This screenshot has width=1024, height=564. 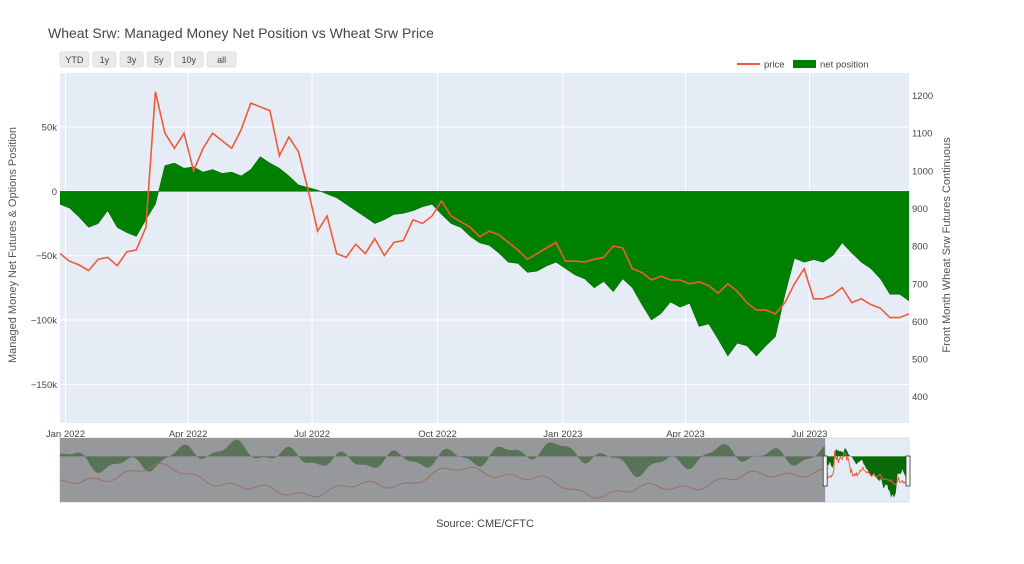 What do you see at coordinates (50, 128) in the screenshot?
I see `y-left-tick-label: 50k` at bounding box center [50, 128].